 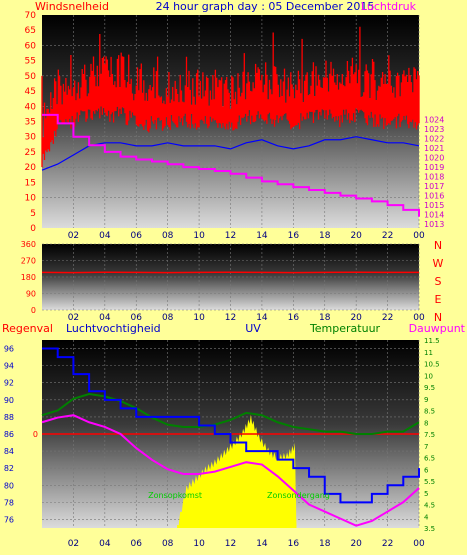 What do you see at coordinates (434, 120) in the screenshot?
I see `right-tick-label: 1024` at bounding box center [434, 120].